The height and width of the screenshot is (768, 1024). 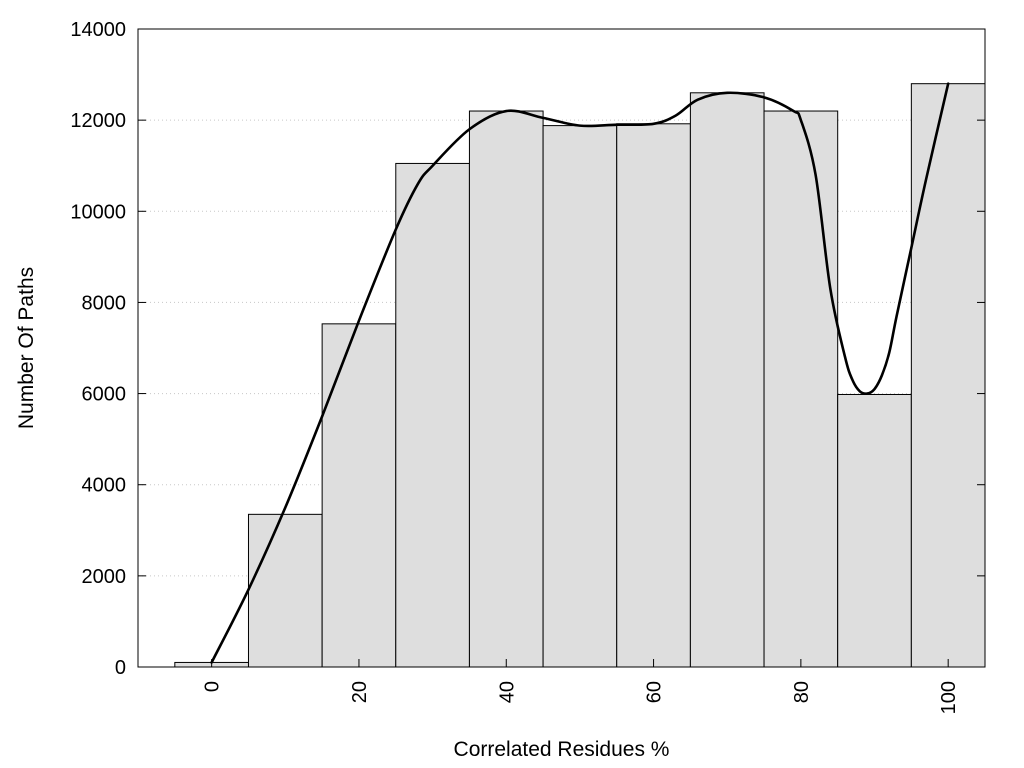 I want to click on x-axis-title: Correlated Residues %, so click(x=562, y=749).